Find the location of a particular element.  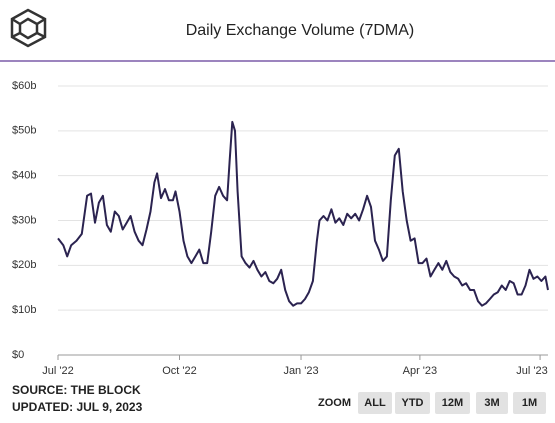

zoom-button-label: 12M is located at coordinates (452, 403).